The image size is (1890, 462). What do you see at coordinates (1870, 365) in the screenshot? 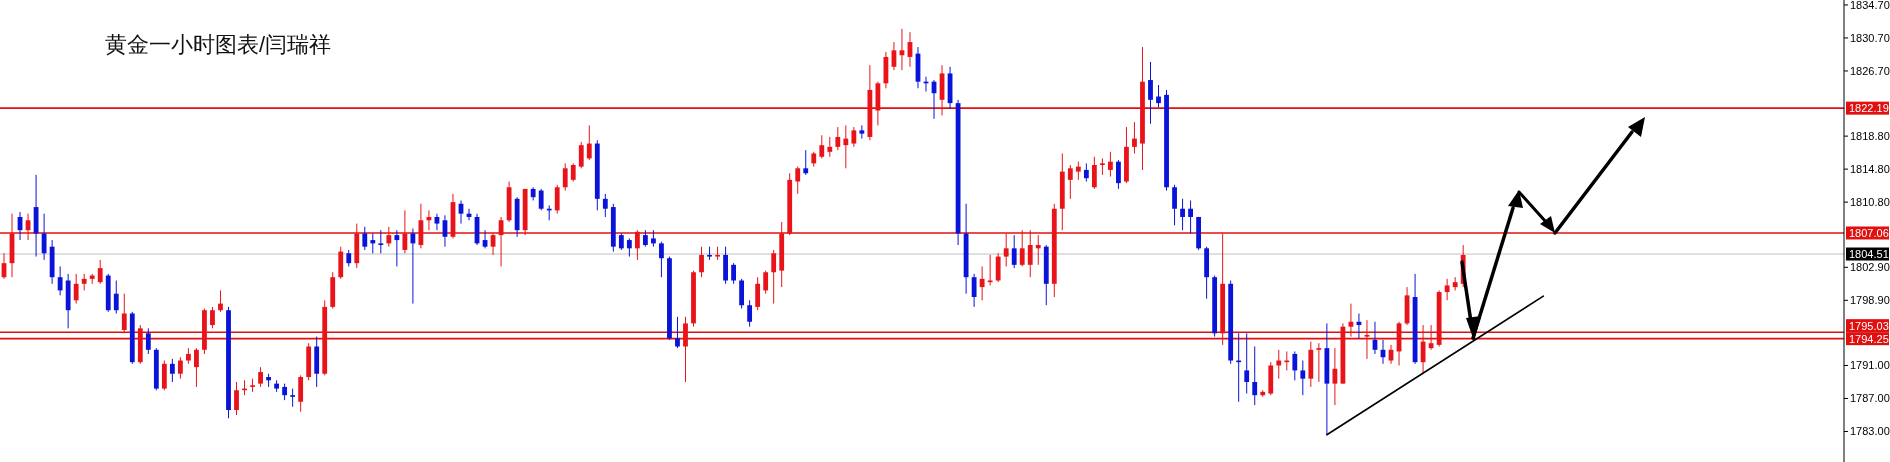
I see `y-tick-label: 1791.00` at bounding box center [1870, 365].